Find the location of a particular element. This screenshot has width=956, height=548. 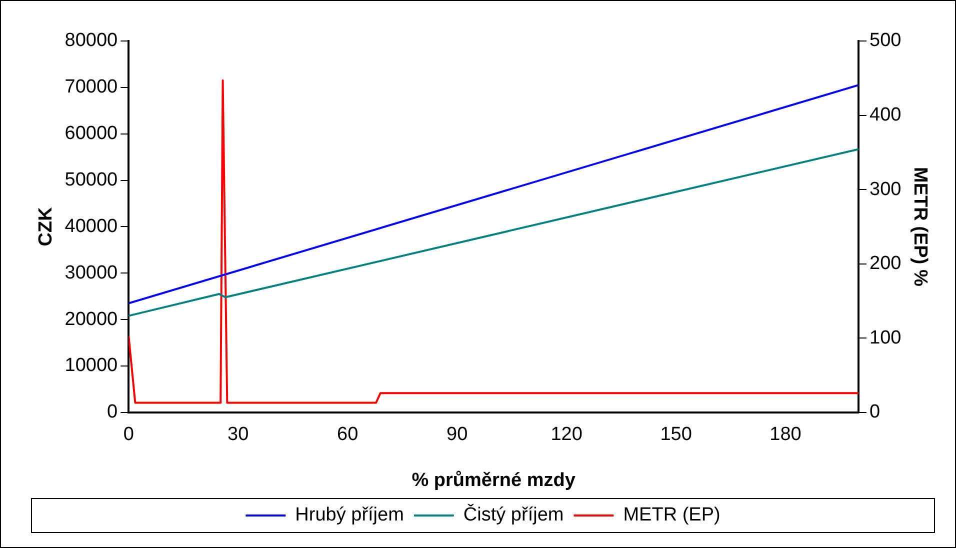

legend-label: METR (EP) is located at coordinates (671, 515).